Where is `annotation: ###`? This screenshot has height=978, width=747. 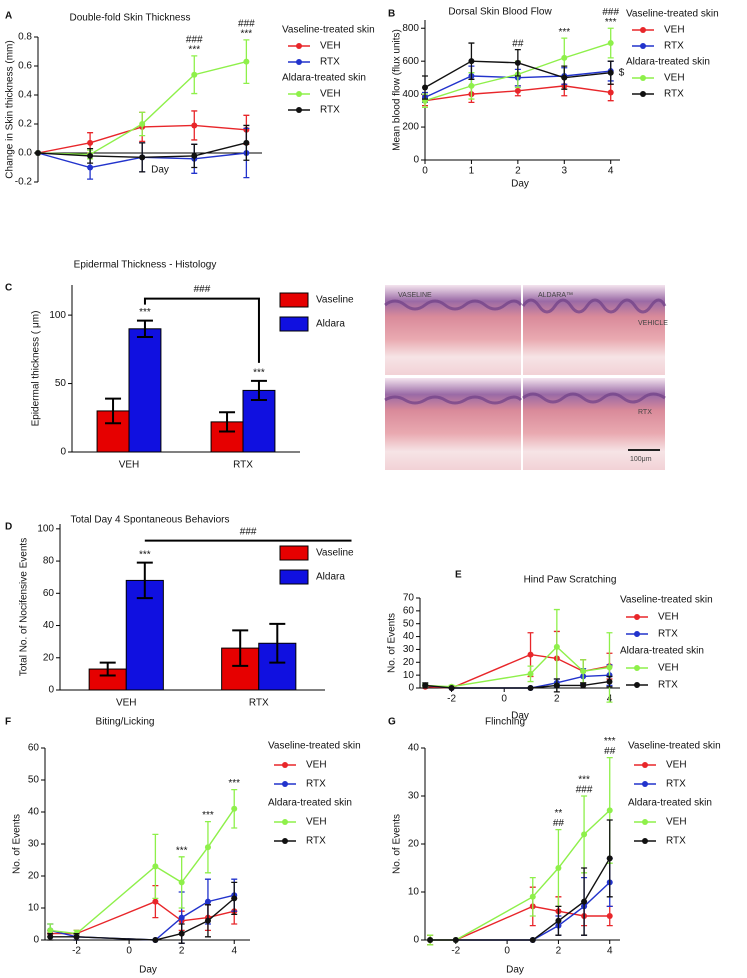 annotation: ### is located at coordinates (246, 24).